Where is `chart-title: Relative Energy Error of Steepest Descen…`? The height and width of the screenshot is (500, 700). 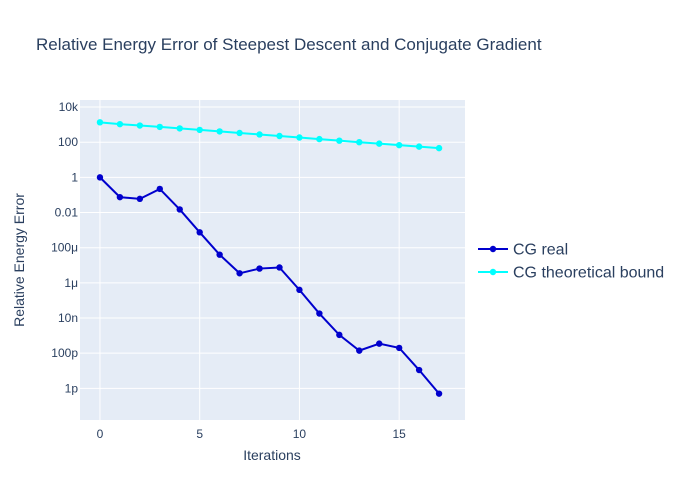
chart-title: Relative Energy Error of Steepest Descen… is located at coordinates (289, 44).